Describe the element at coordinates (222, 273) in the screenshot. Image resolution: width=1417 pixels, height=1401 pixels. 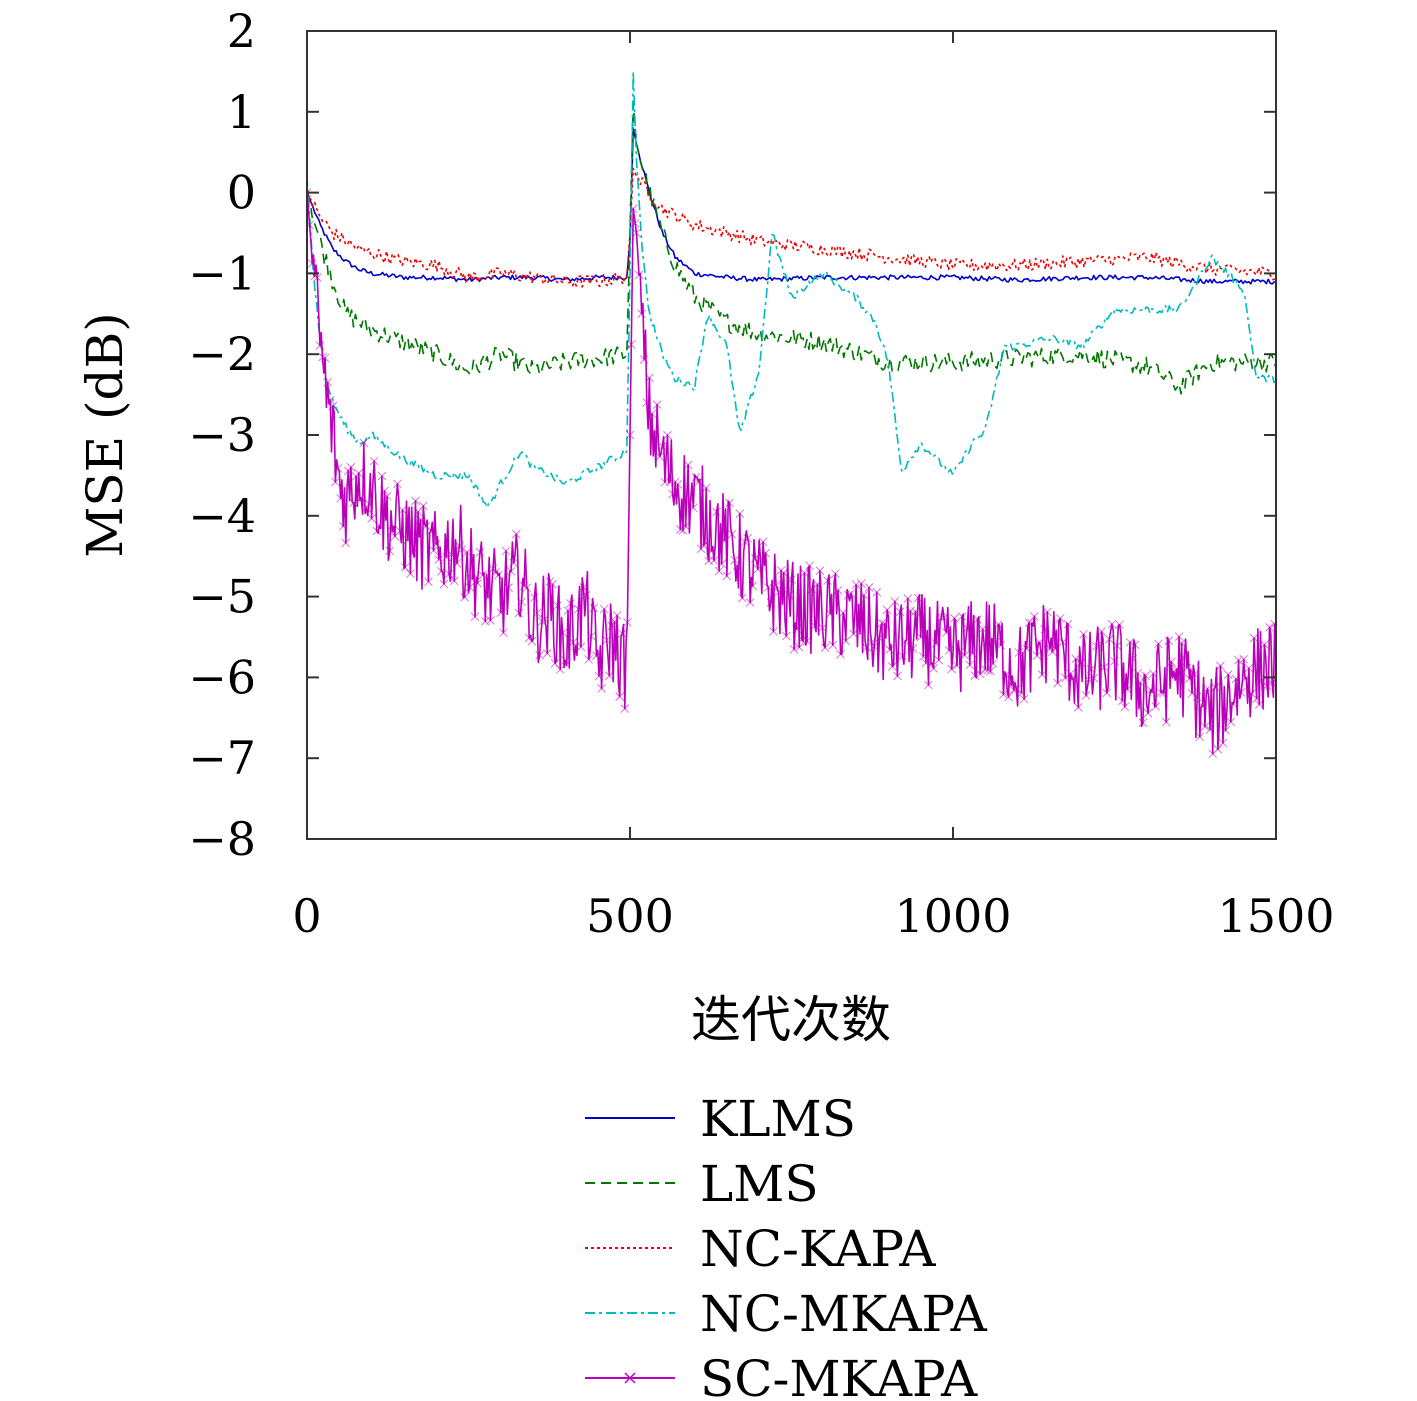
I see `y-tick-label: −1` at that location.